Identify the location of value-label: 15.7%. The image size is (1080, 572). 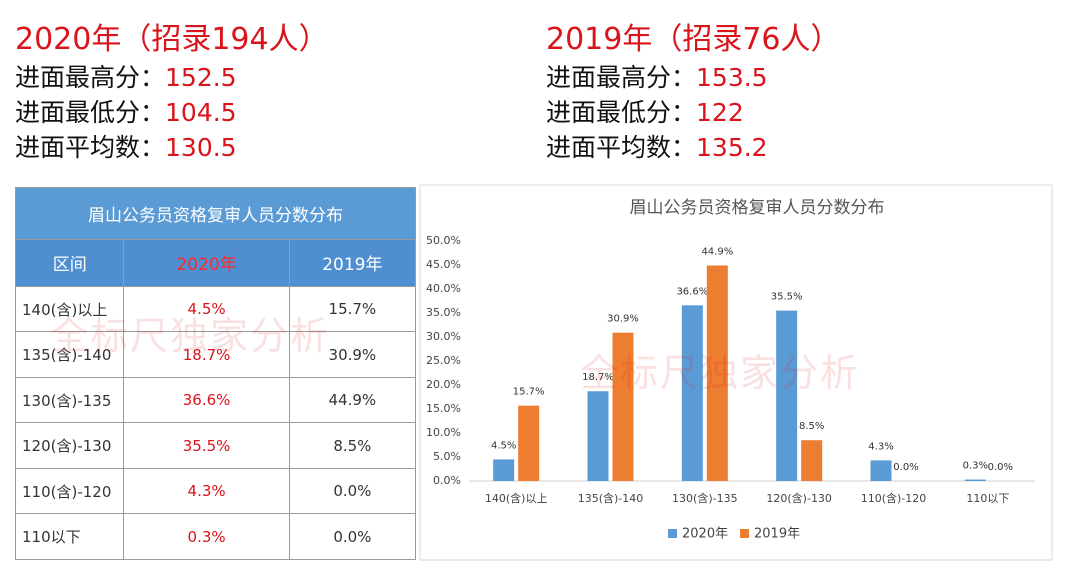
(529, 392).